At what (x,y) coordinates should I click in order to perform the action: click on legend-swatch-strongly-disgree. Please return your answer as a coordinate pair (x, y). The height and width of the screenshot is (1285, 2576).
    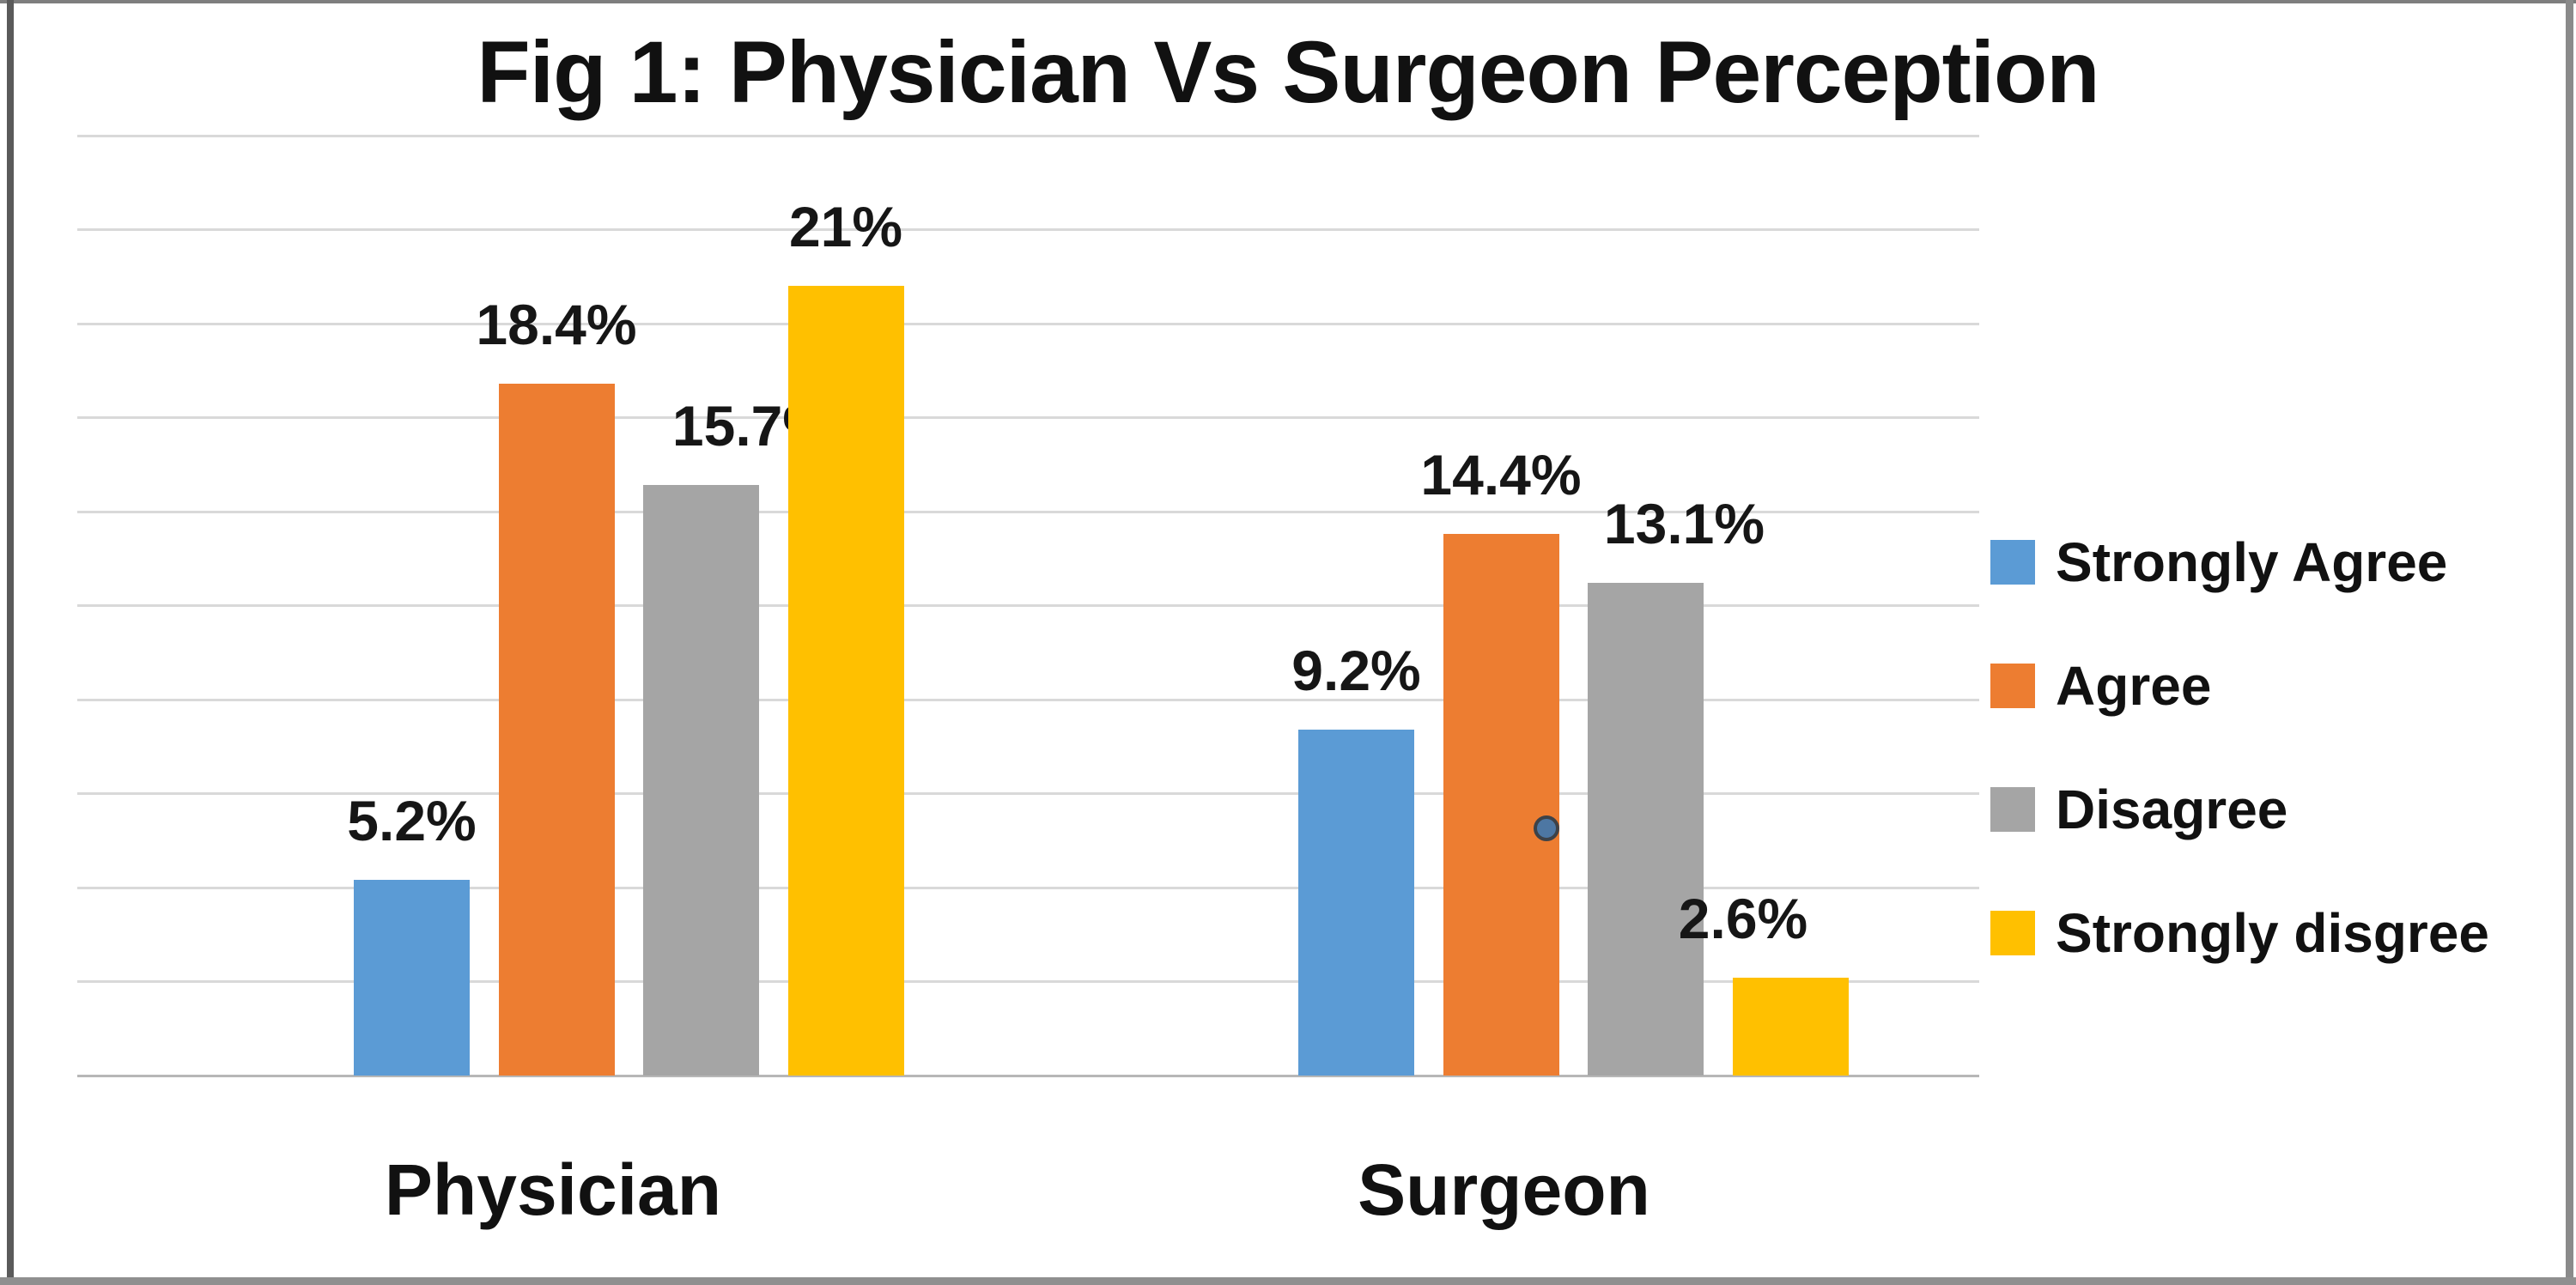
    Looking at the image, I should click on (2012, 933).